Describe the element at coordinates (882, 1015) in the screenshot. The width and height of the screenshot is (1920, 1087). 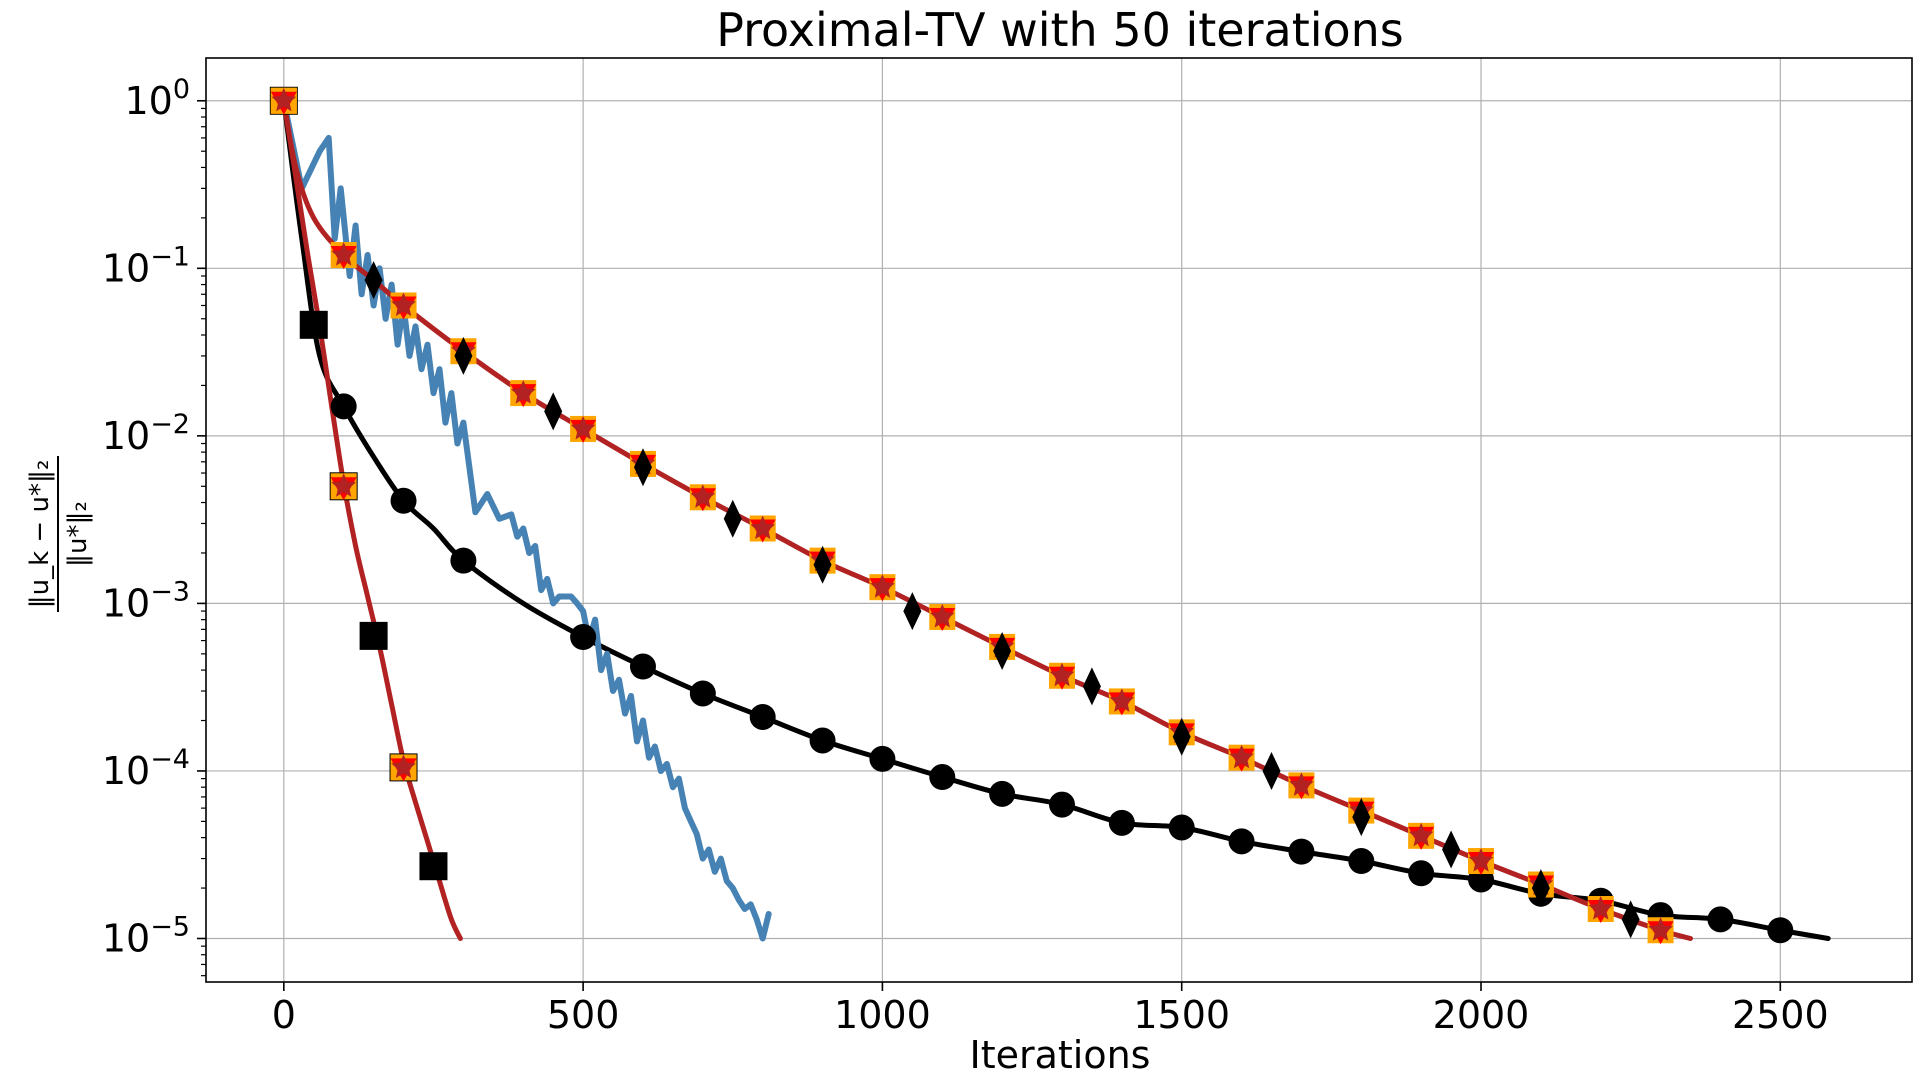
I see `x-tick-label: 1000` at that location.